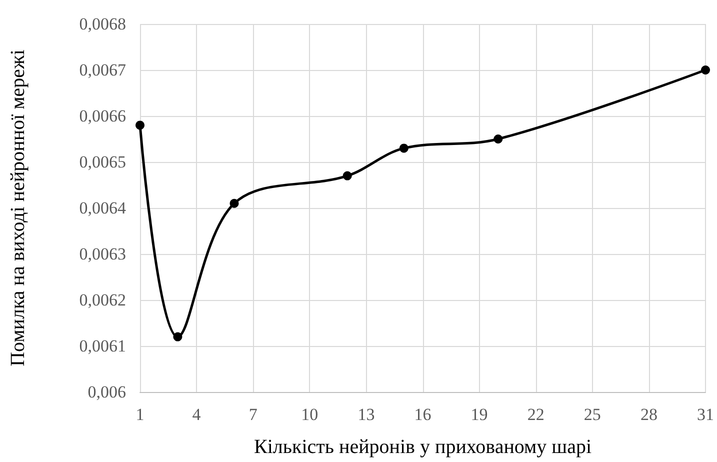 Image resolution: width=717 pixels, height=462 pixels. Describe the element at coordinates (107, 392) in the screenshot. I see `y-tick-label: 0,006` at that location.